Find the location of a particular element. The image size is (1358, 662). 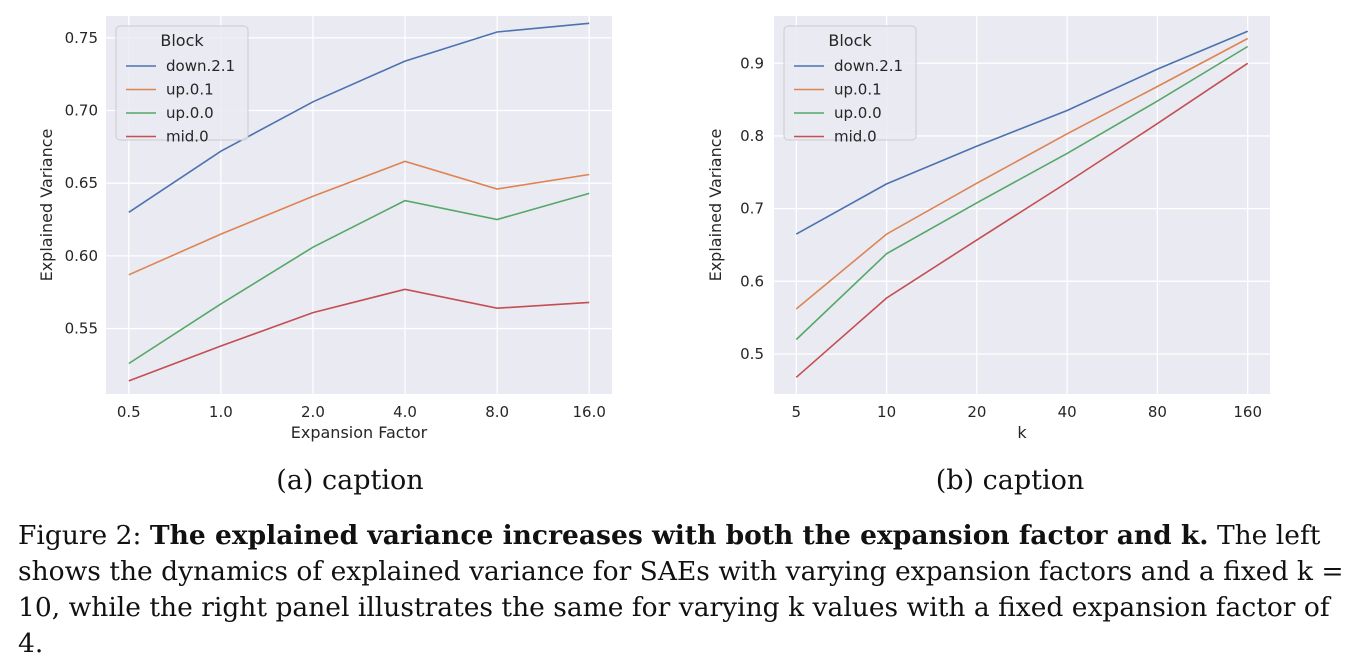

x-tick-label: 1.0 is located at coordinates (221, 412).